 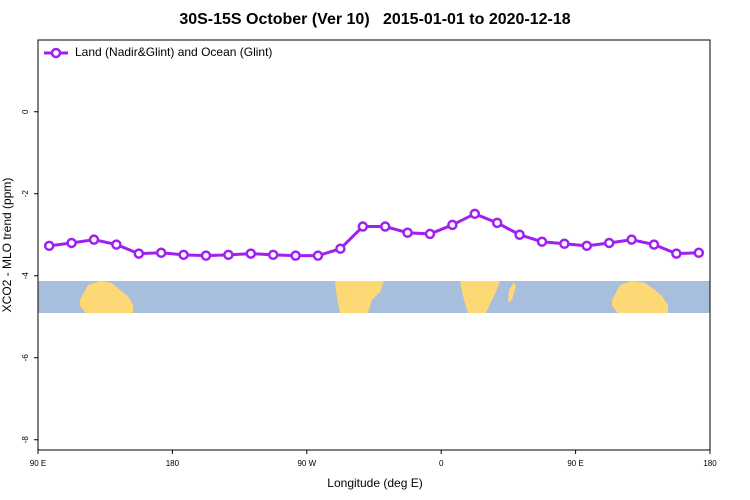 What do you see at coordinates (7, 245) in the screenshot?
I see `y-axis-label: XCO2 - MLO trend (ppm)` at bounding box center [7, 245].